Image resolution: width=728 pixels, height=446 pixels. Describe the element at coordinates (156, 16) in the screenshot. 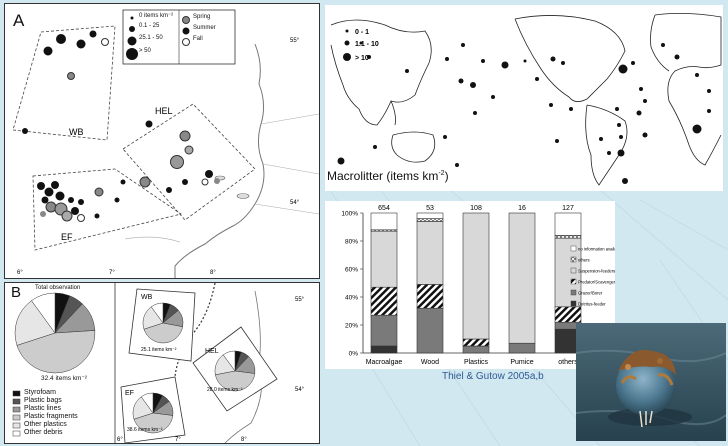

I see `legend-size-title: 0 items km⁻²` at that location.